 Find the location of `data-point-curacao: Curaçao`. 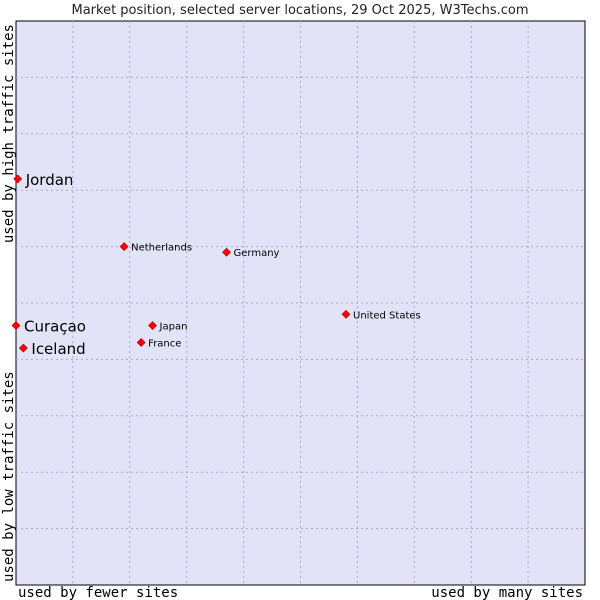

data-point-curacao: Curaçao is located at coordinates (48, 327).